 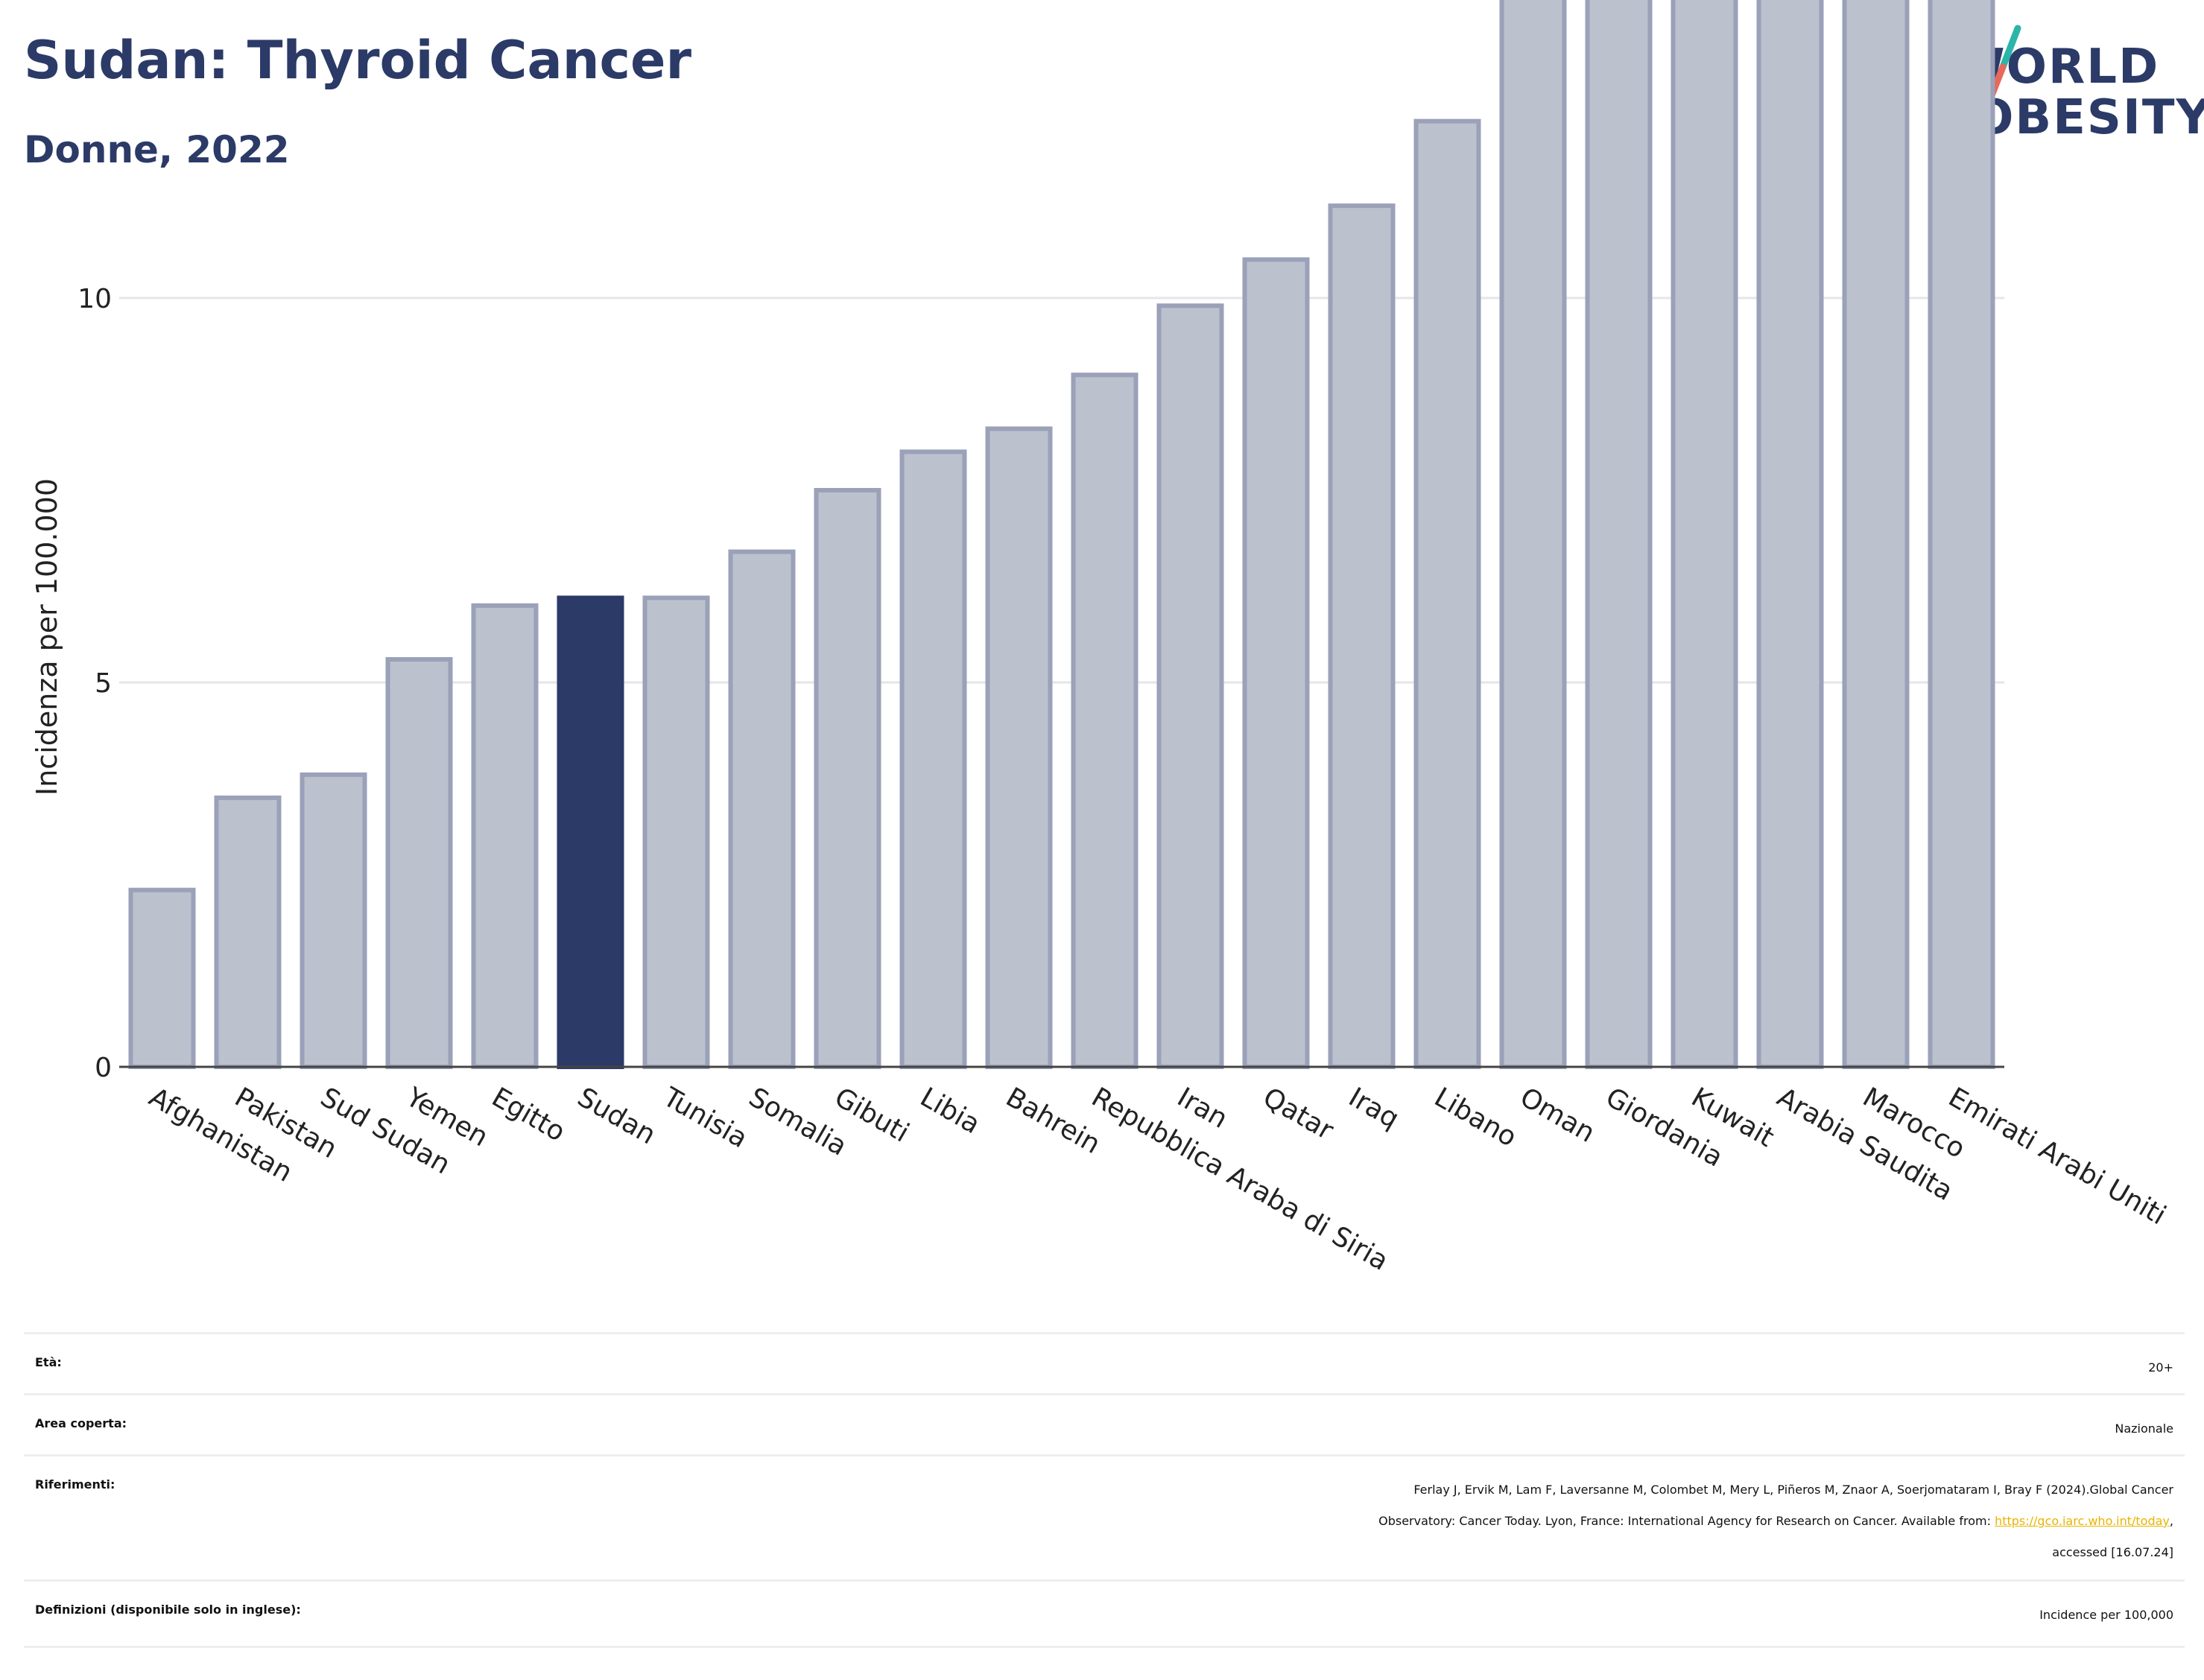 What do you see at coordinates (419, 863) in the screenshot?
I see `bar-yemen` at bounding box center [419, 863].